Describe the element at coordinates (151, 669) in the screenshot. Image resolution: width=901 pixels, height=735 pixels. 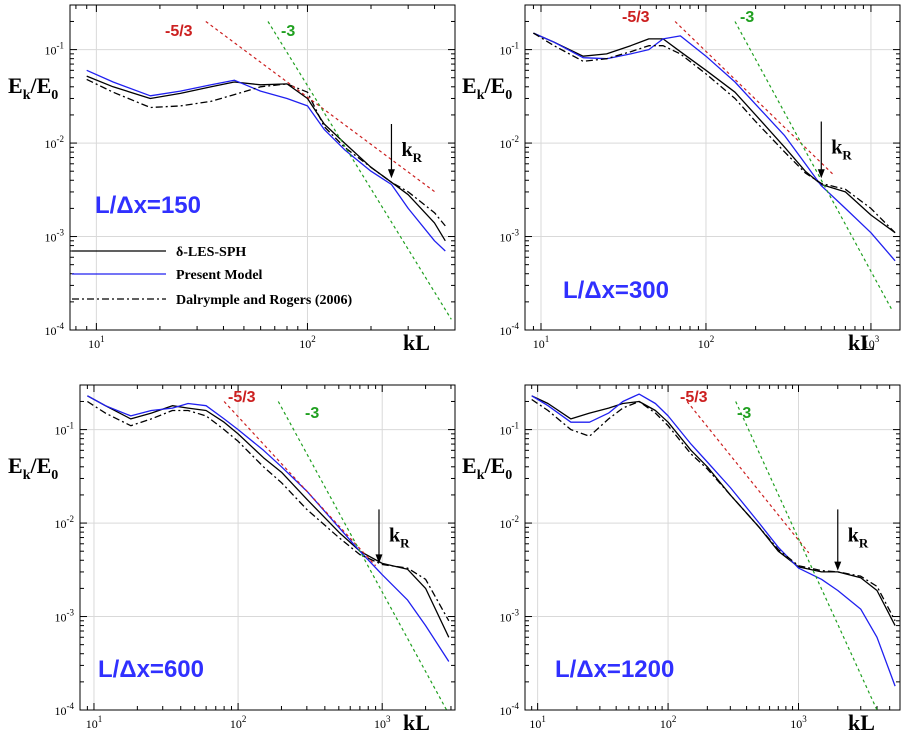
I see `resolution-label: L/Δx=600` at that location.